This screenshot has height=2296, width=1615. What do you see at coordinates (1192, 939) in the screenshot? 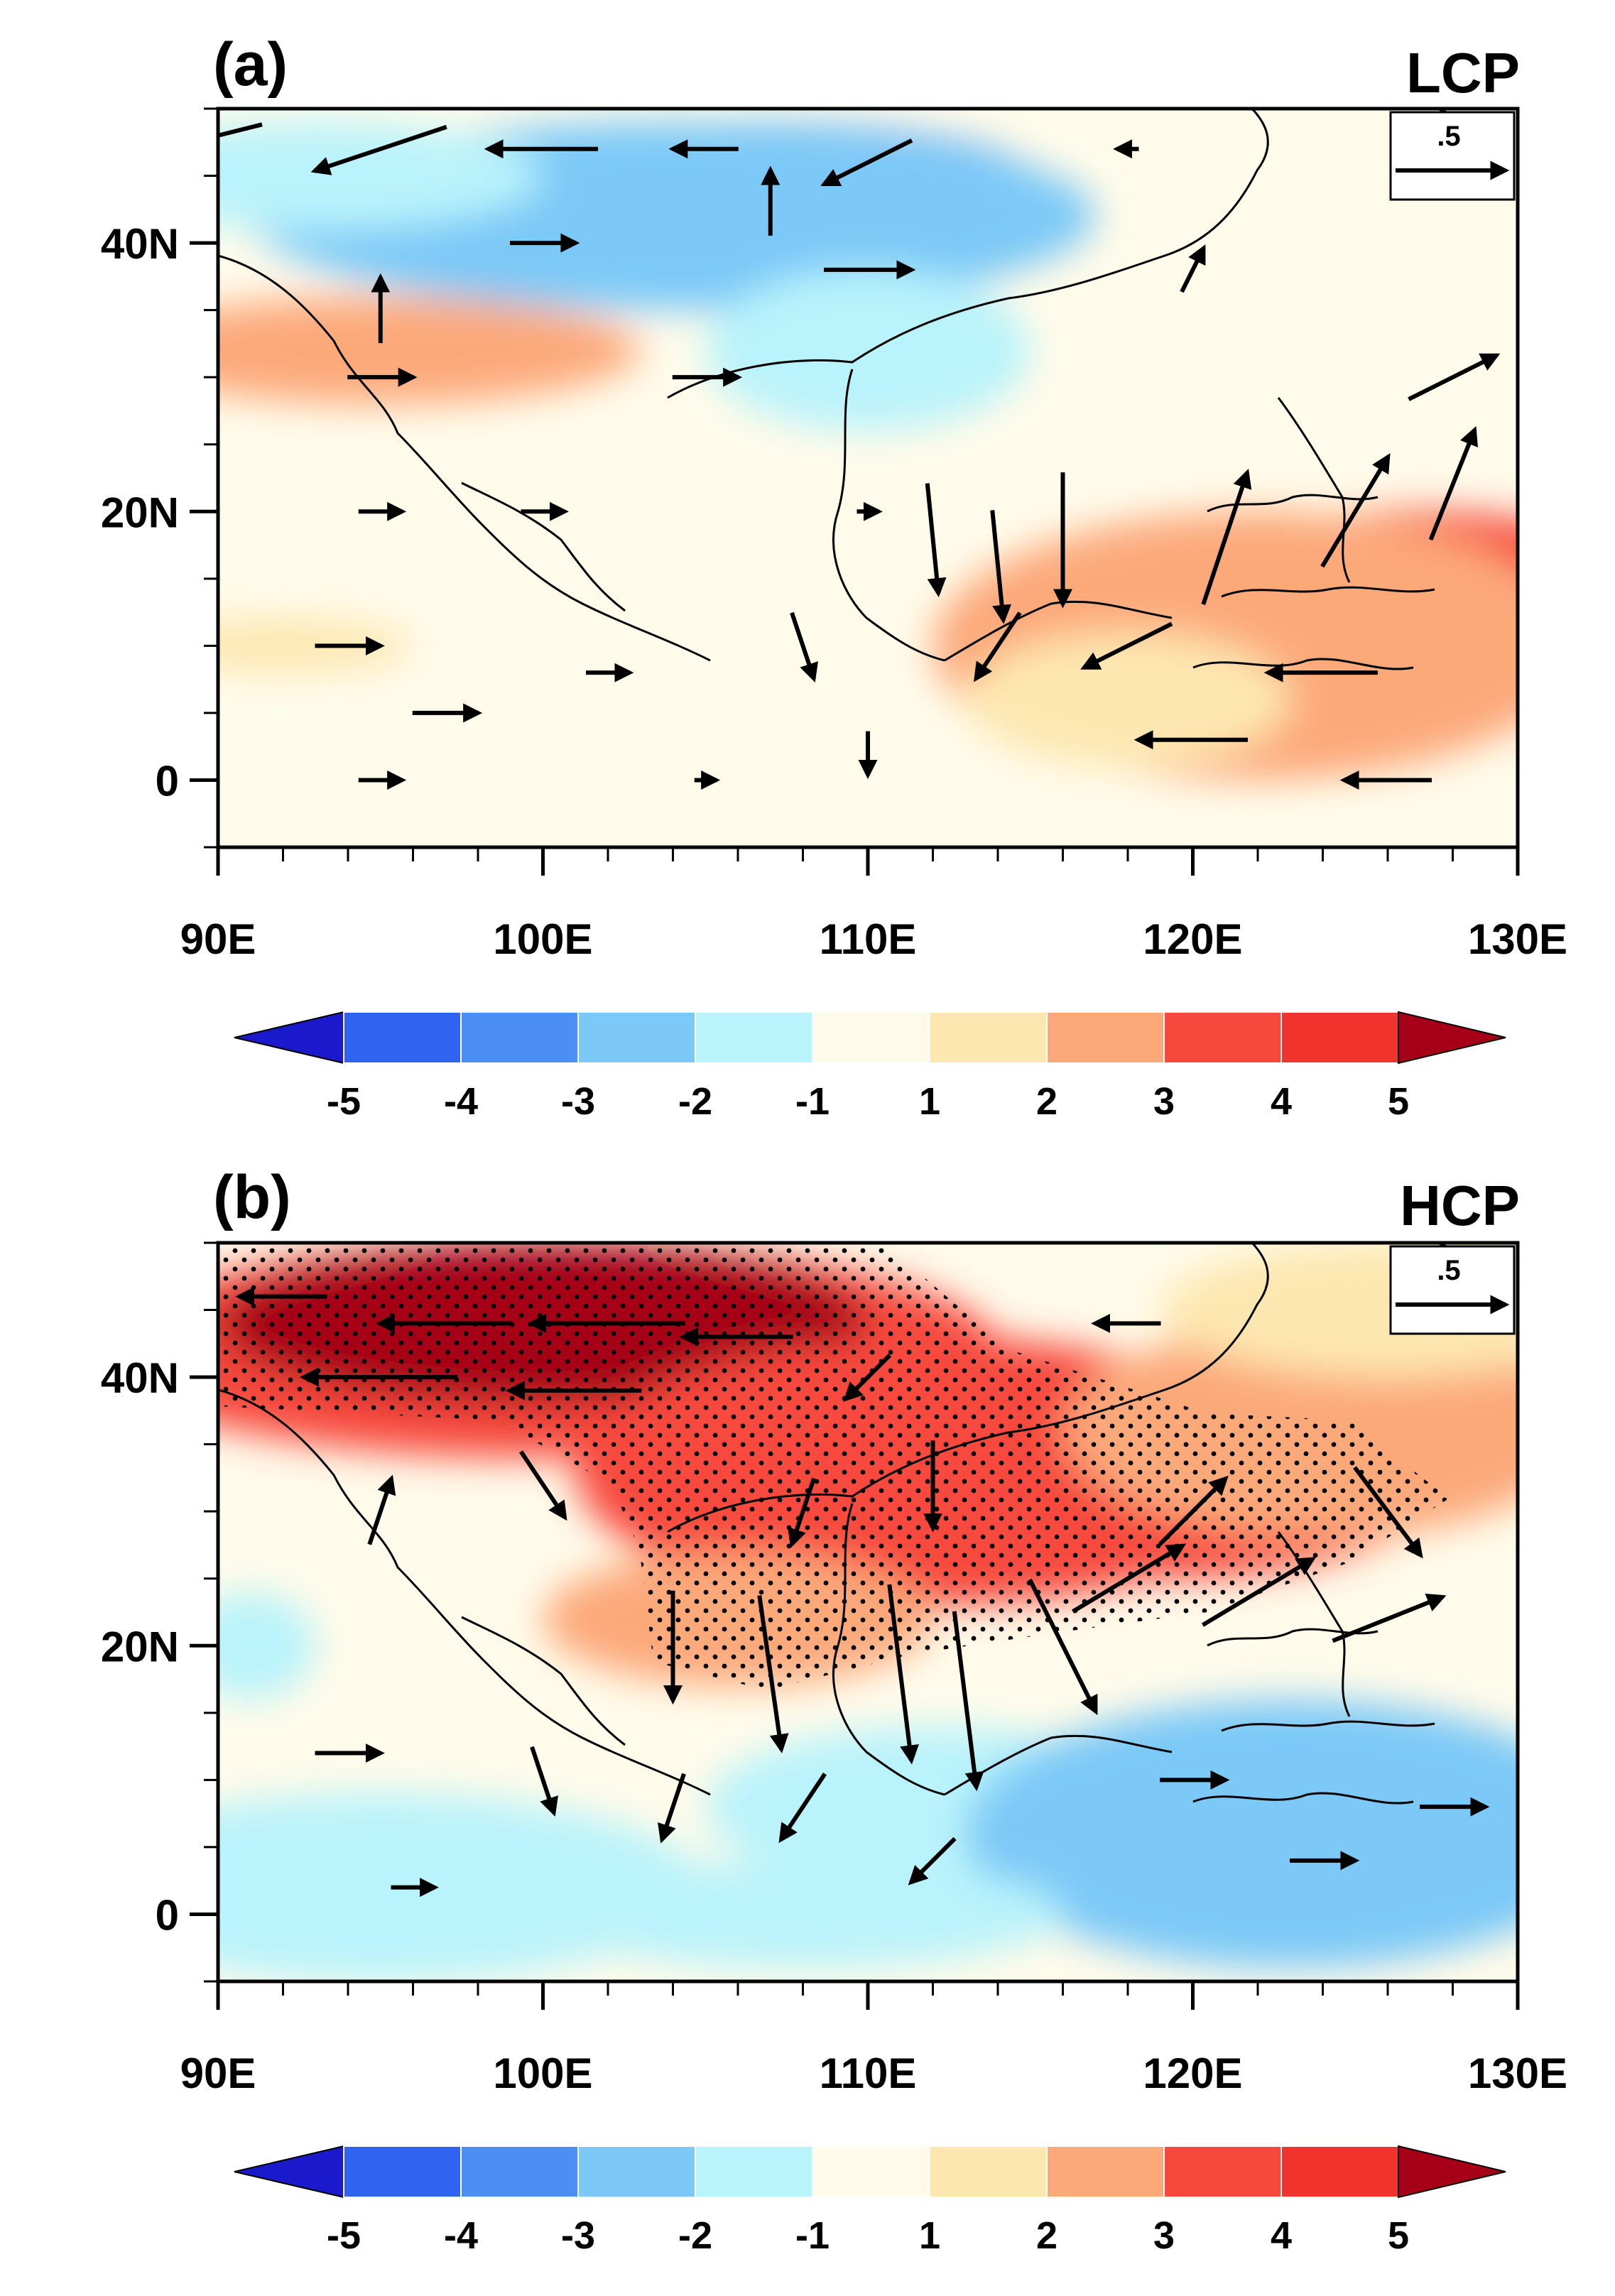
I see `x-tick-label: 120E` at bounding box center [1192, 939].